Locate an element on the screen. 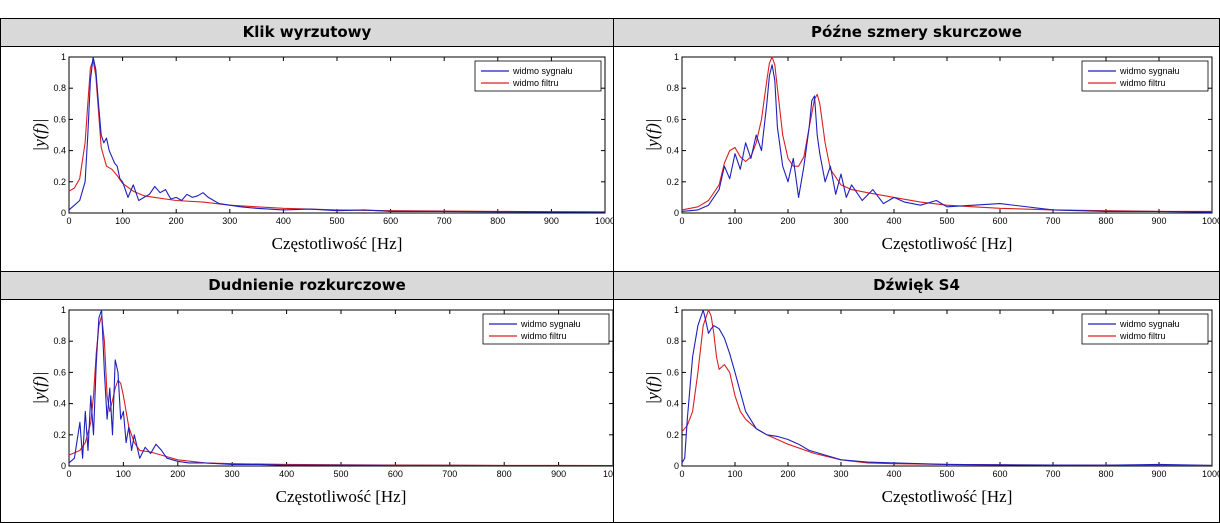 The height and width of the screenshot is (523, 1220). panel-title: Dźwięk S4 is located at coordinates (916, 286).